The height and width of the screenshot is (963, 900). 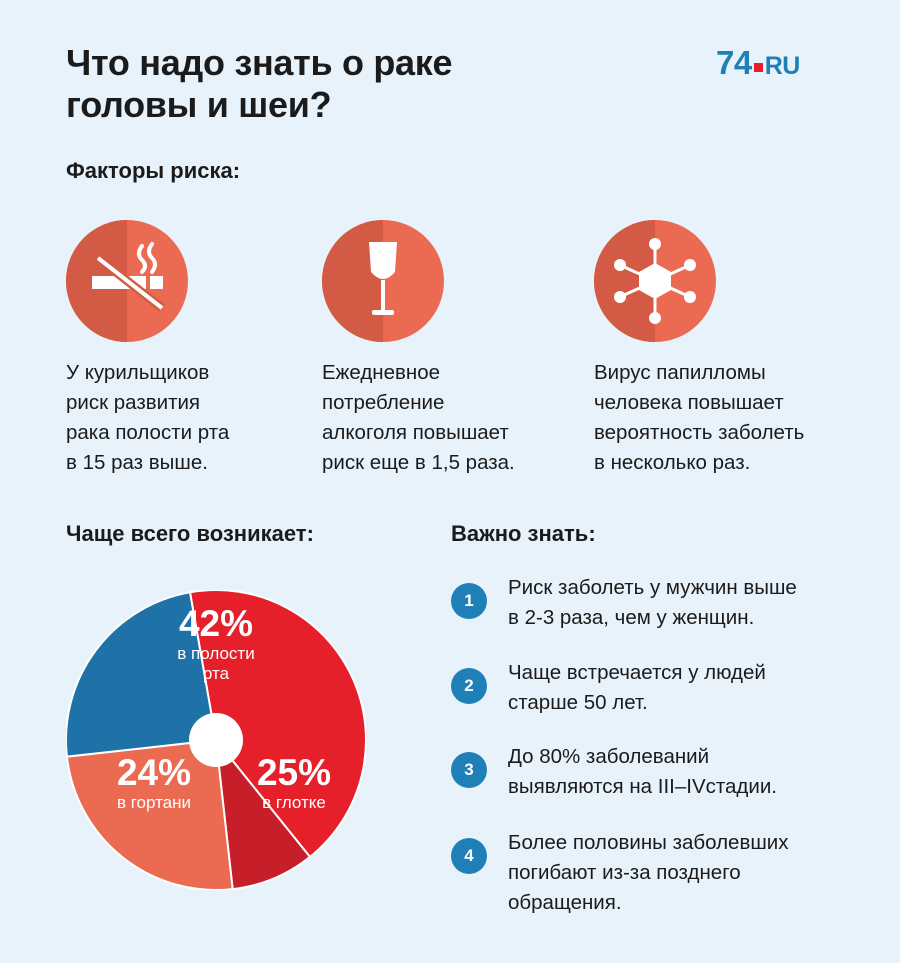 I want to click on risk-smoking-line: рака полости рта, so click(x=148, y=432).